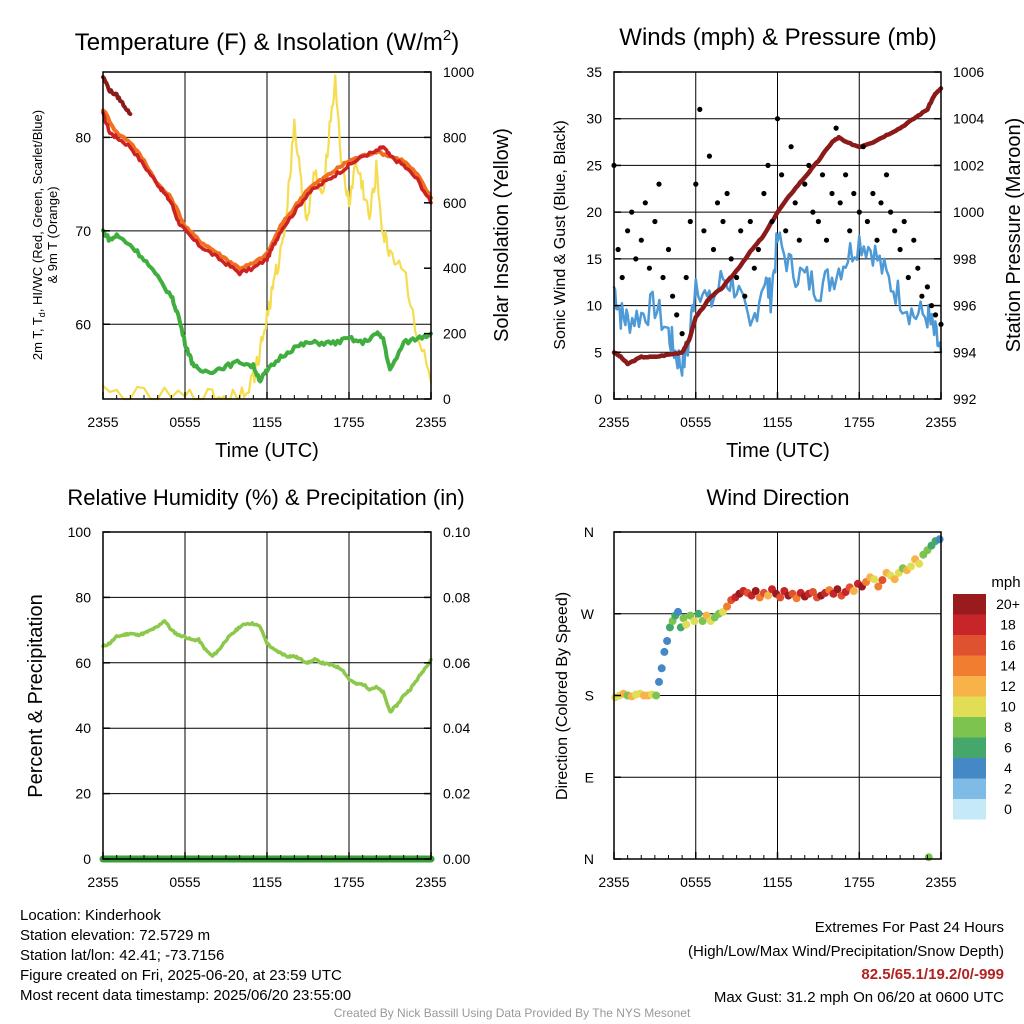 This screenshot has height=1024, width=1024. I want to click on y-tick-label: S, so click(589, 696).